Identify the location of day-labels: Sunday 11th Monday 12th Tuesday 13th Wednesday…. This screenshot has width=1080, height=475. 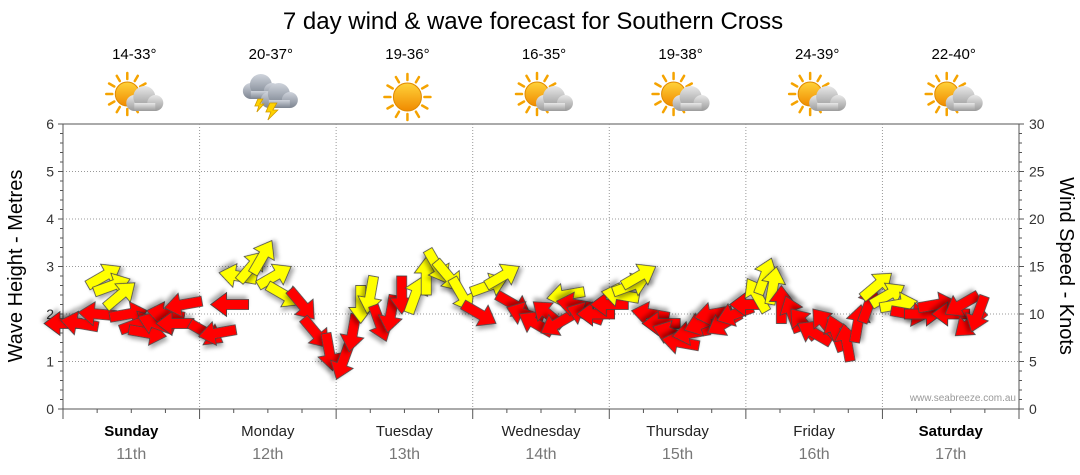
(543, 443).